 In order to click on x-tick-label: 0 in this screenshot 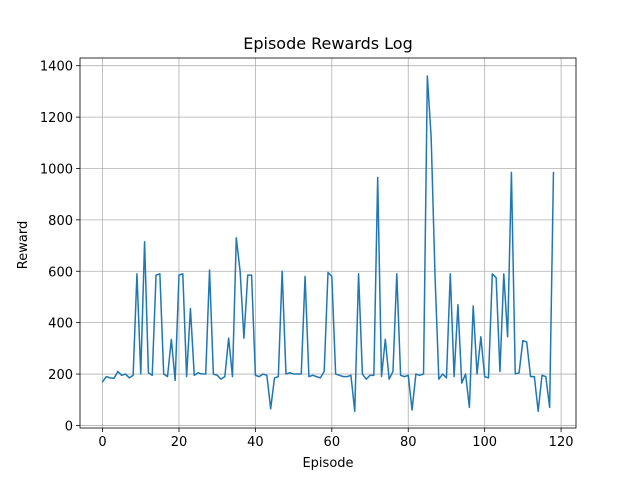, I will do `click(102, 442)`.